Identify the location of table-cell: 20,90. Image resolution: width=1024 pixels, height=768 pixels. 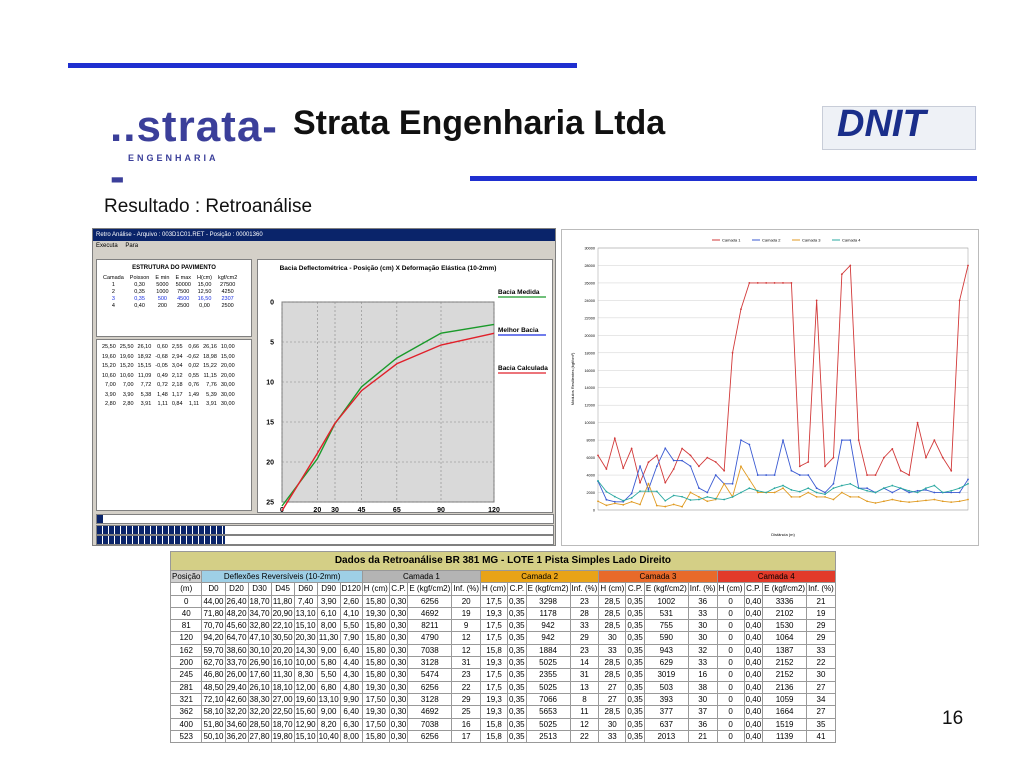
(282, 613).